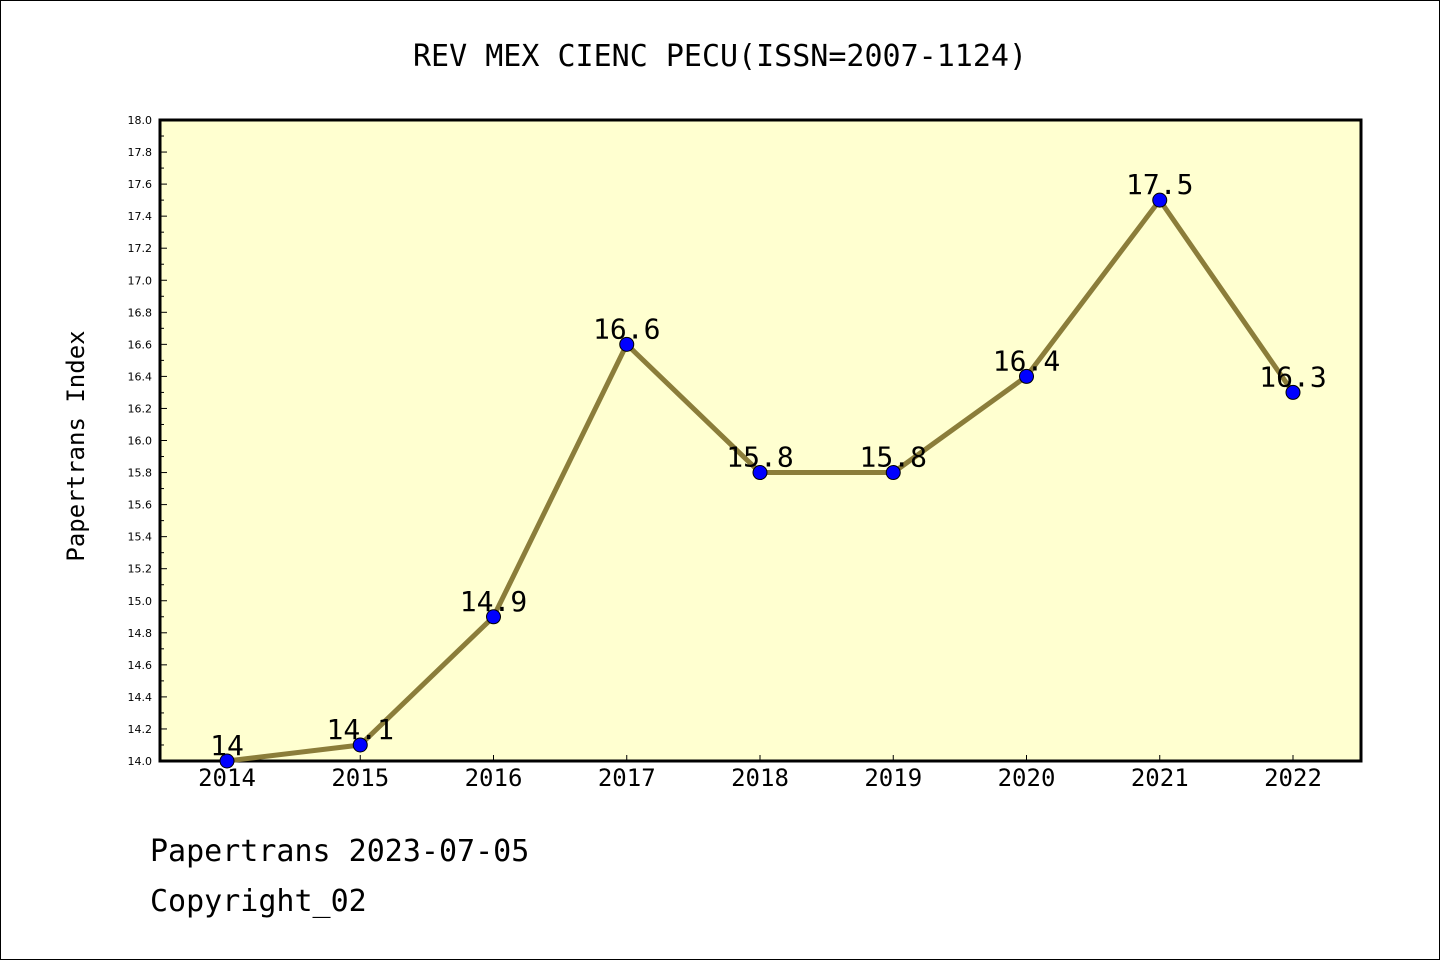 This screenshot has height=960, width=1440. What do you see at coordinates (140, 761) in the screenshot?
I see `y-tick-label: 14.0` at bounding box center [140, 761].